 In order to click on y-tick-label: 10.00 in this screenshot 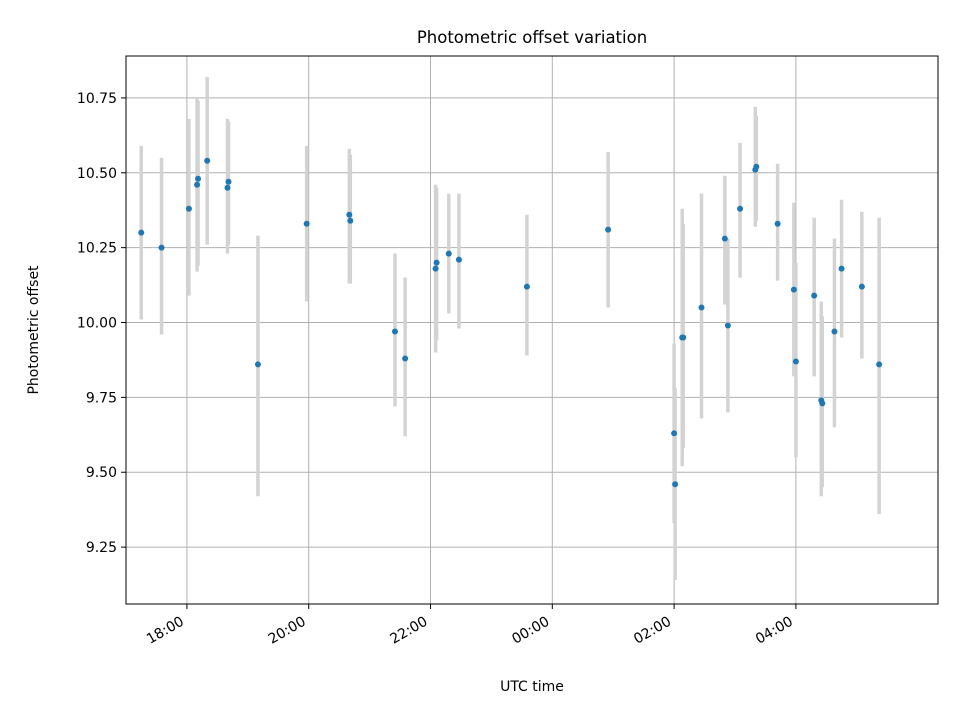, I will do `click(97, 324)`.